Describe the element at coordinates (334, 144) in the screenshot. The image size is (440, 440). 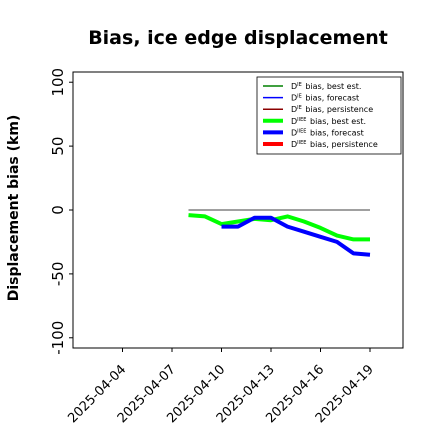
I see `legend-label-5: DIIEE bias, persistence` at that location.